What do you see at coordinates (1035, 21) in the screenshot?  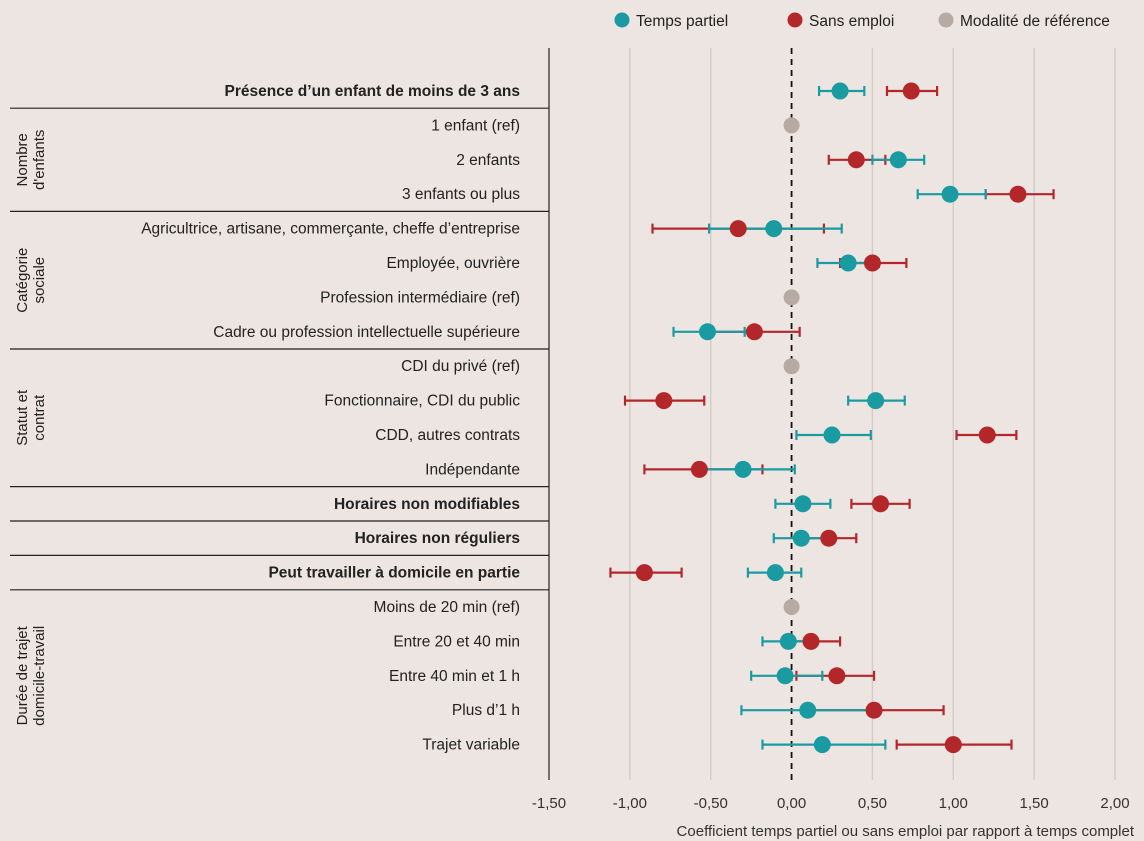 I see `legend-label: Modalité de référence` at bounding box center [1035, 21].